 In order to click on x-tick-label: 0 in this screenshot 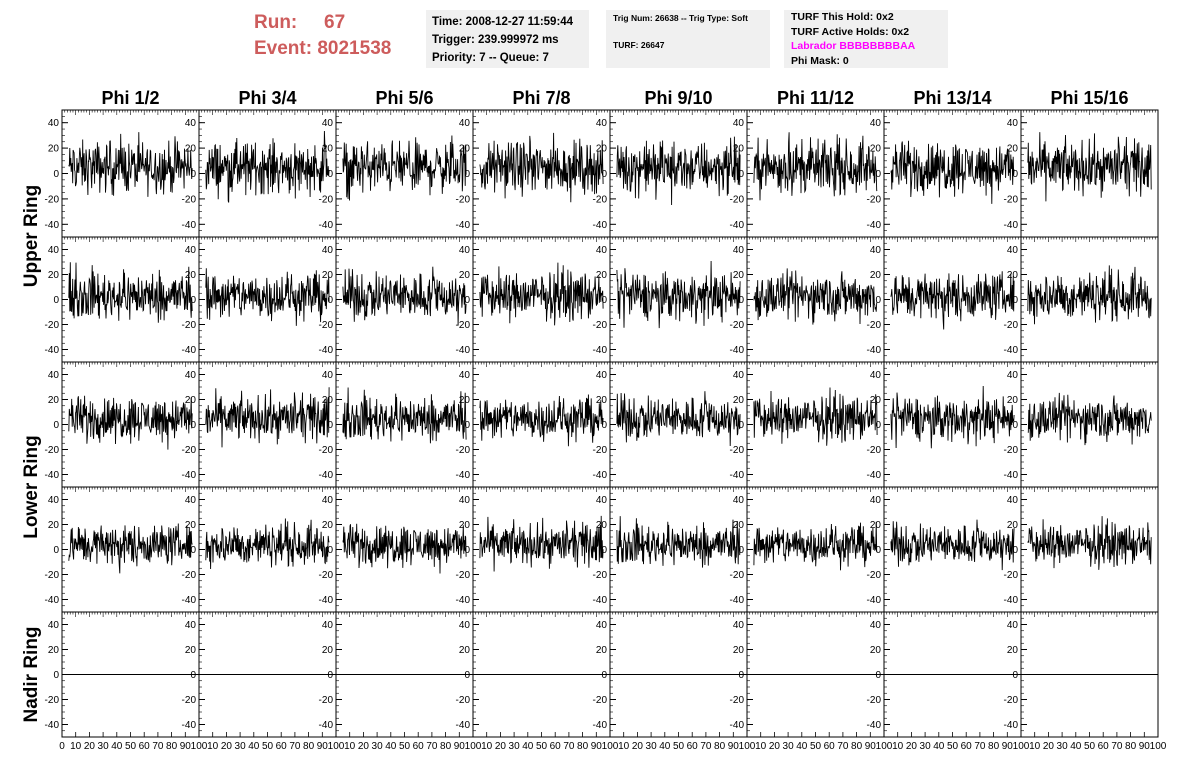, I will do `click(62, 746)`.